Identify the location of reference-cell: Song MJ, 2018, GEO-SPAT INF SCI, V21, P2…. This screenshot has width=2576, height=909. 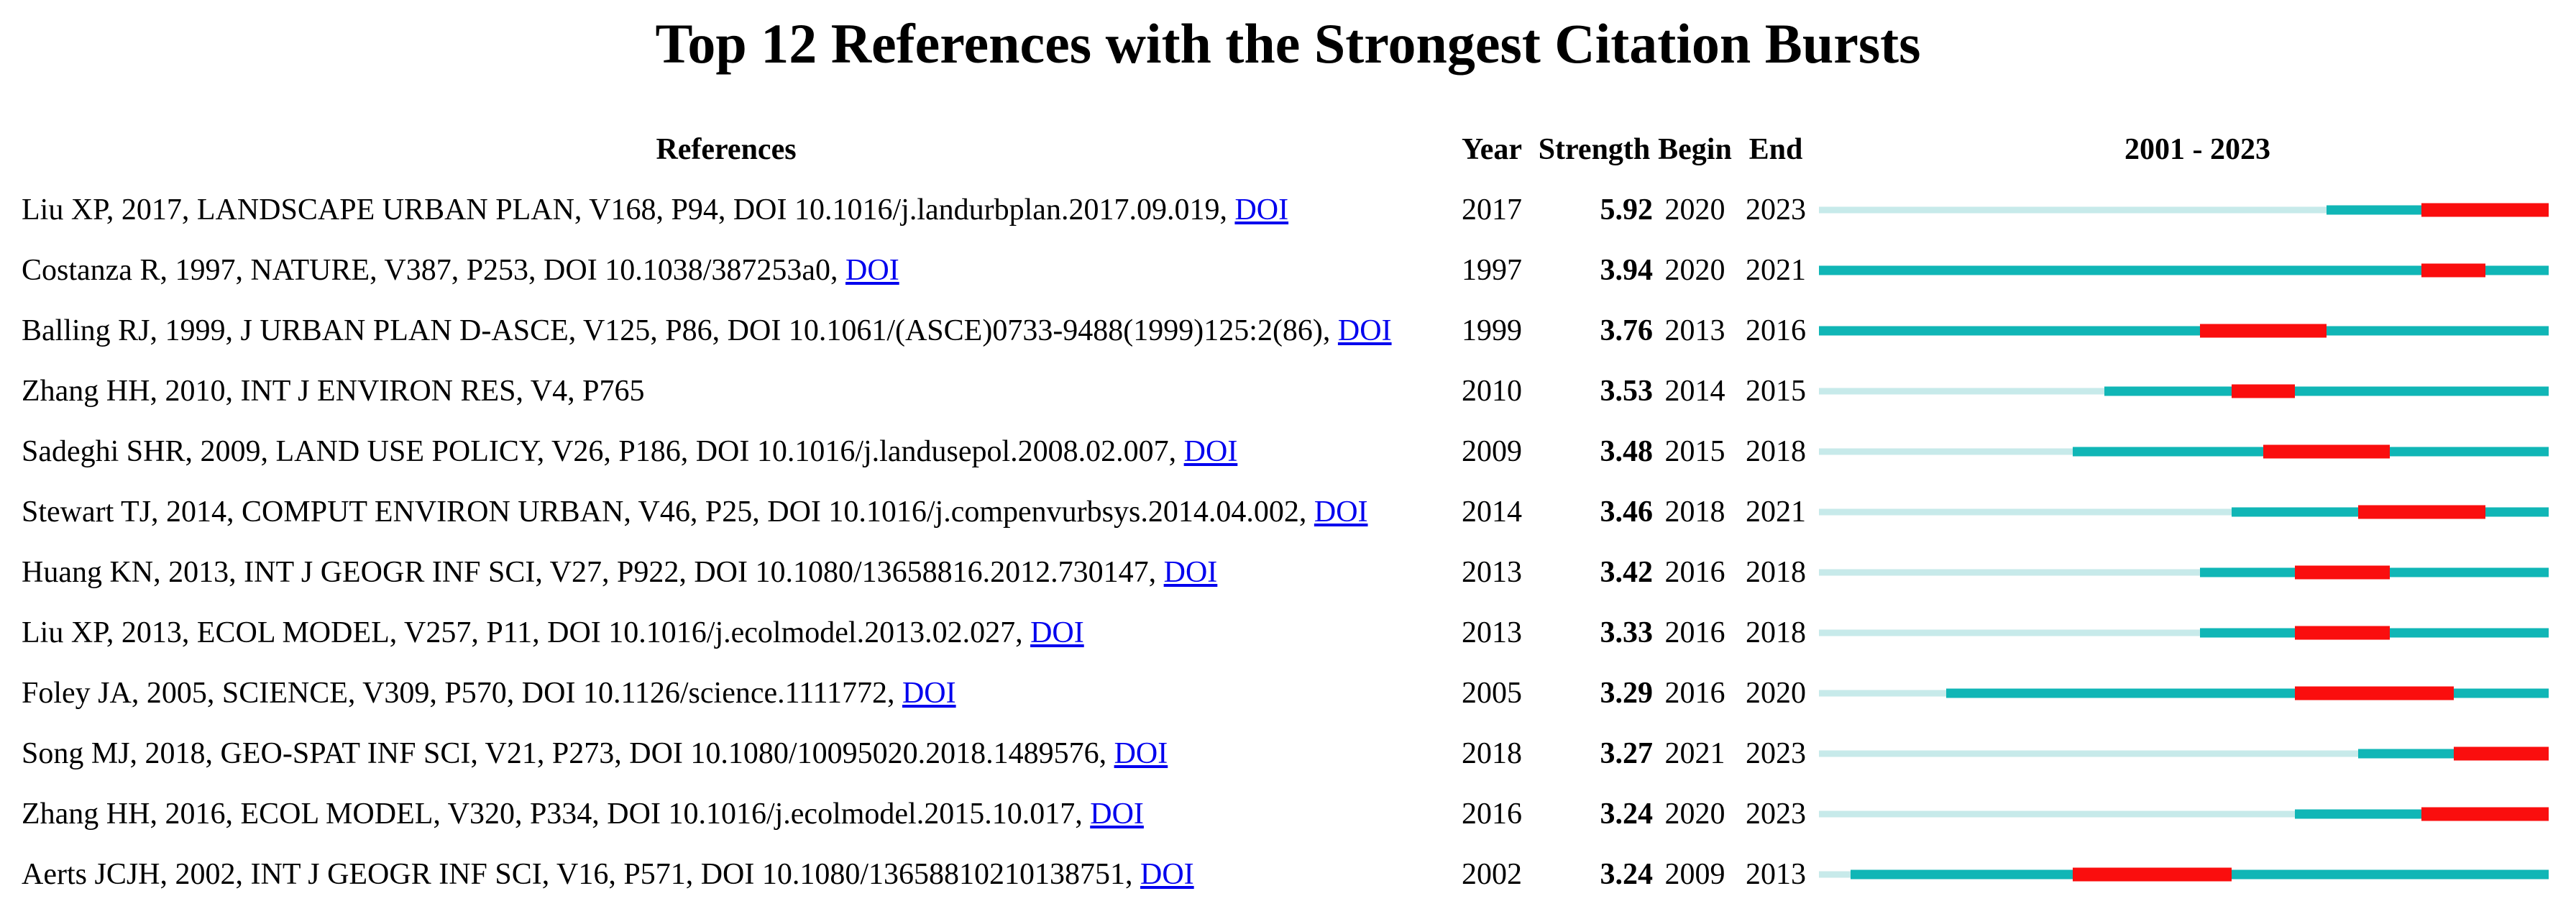
(726, 753).